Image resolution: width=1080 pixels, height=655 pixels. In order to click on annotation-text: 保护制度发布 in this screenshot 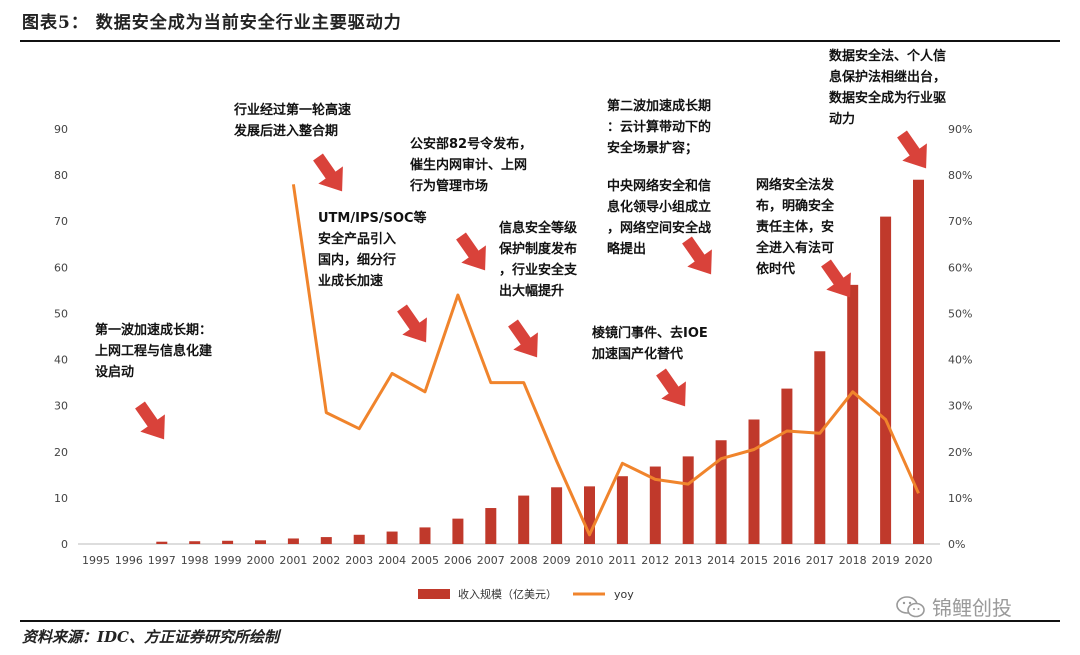, I will do `click(537, 249)`.